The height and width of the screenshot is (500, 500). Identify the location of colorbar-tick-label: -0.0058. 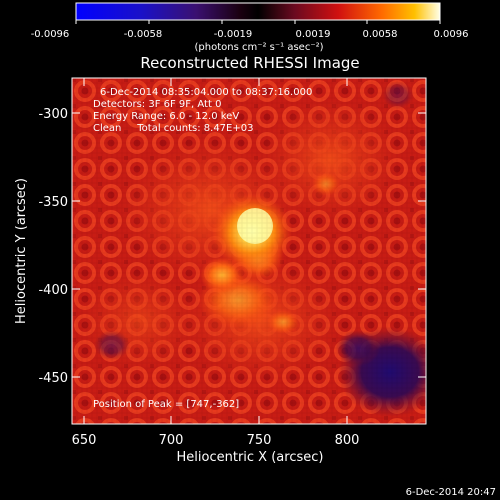
(143, 34).